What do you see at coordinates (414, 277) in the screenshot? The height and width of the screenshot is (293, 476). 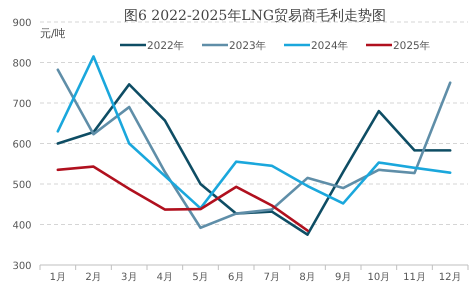 I see `x-tick-label: 11月` at bounding box center [414, 277].